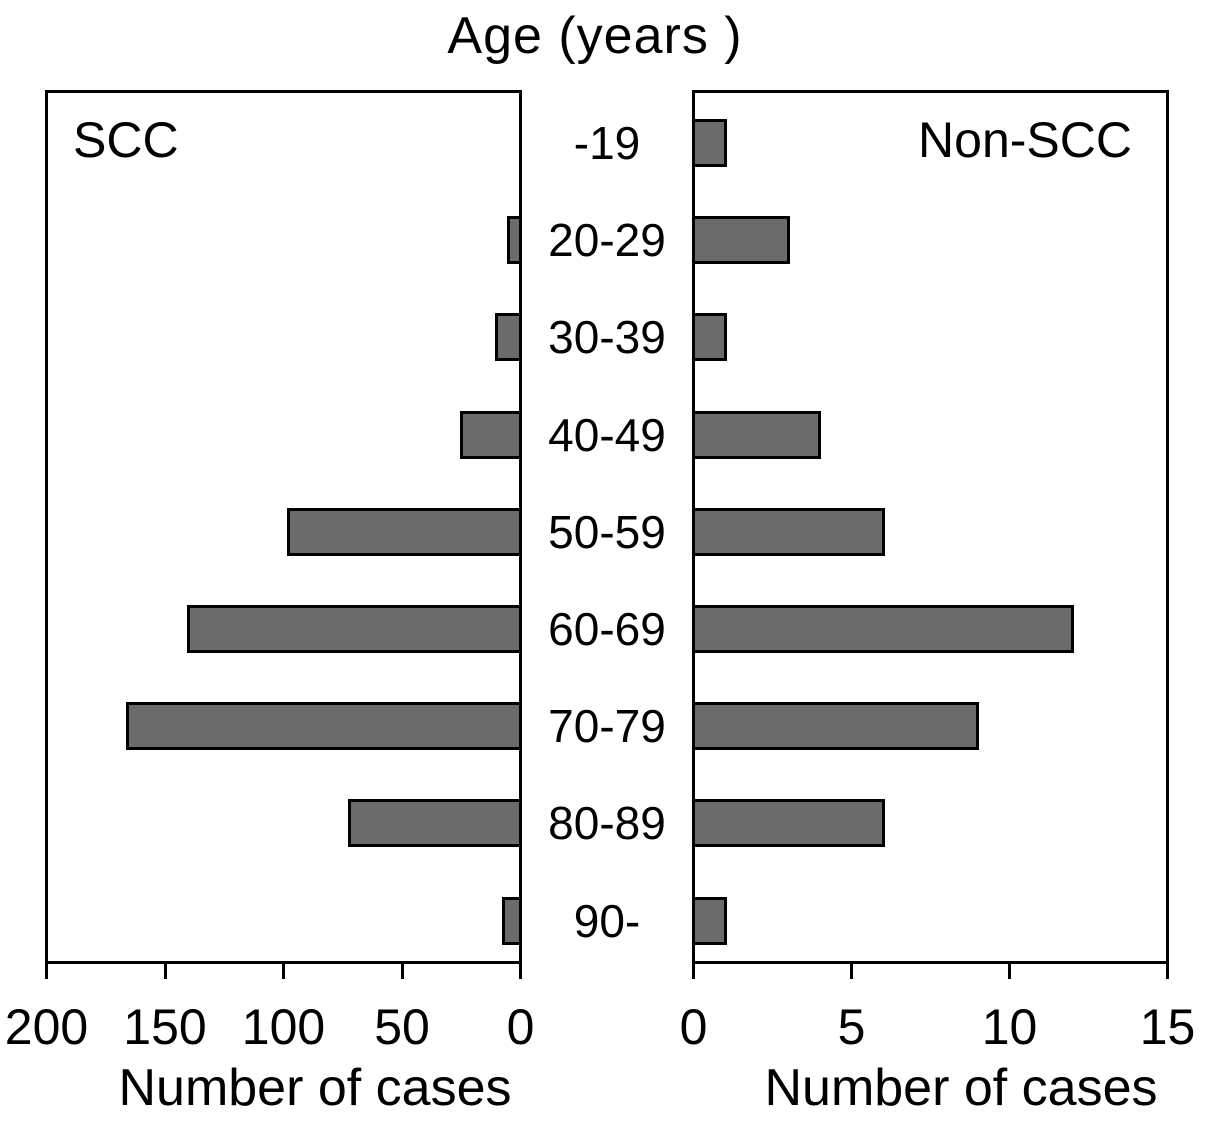 This screenshot has height=1122, width=1205. Describe the element at coordinates (607, 726) in the screenshot. I see `age-label-70-79: 70-79` at that location.